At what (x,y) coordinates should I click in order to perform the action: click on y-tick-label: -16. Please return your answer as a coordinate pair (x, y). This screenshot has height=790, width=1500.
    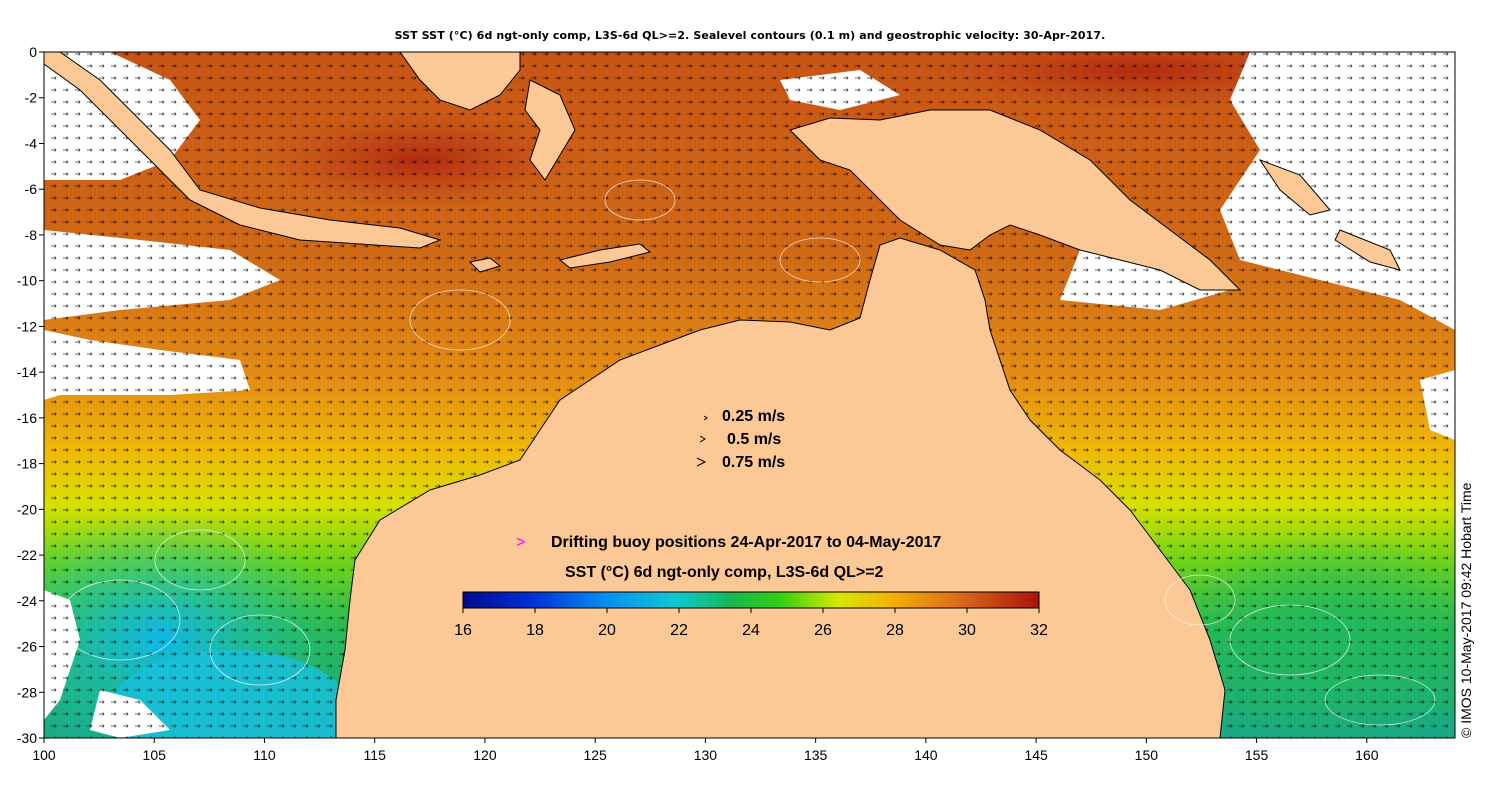
    Looking at the image, I should click on (27, 418).